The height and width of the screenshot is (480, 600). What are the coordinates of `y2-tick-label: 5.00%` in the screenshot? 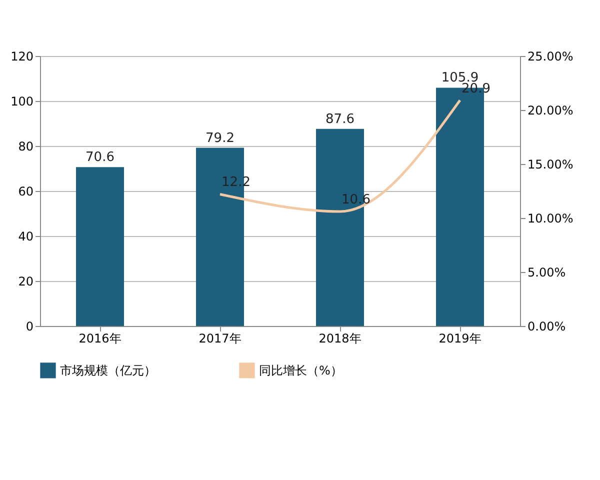 It's located at (547, 273).